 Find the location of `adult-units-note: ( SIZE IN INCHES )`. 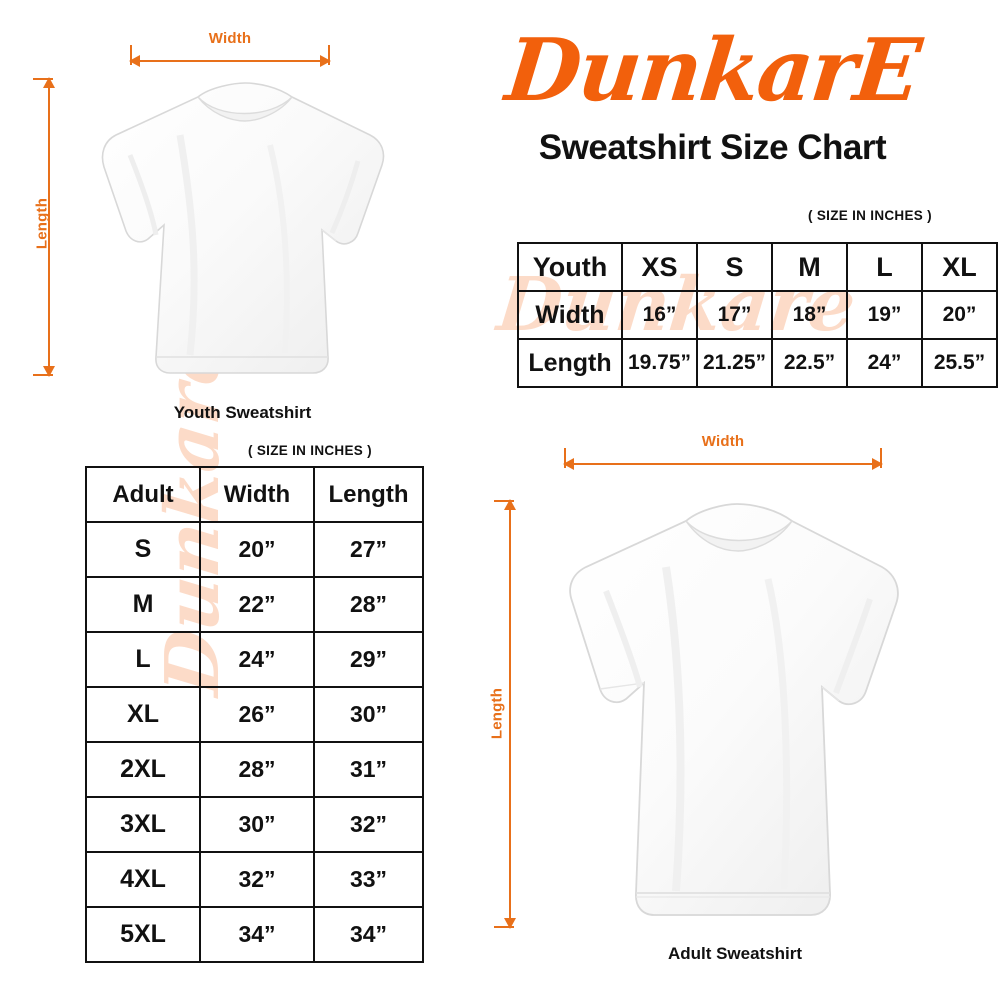

adult-units-note: ( SIZE IN INCHES ) is located at coordinates (310, 450).